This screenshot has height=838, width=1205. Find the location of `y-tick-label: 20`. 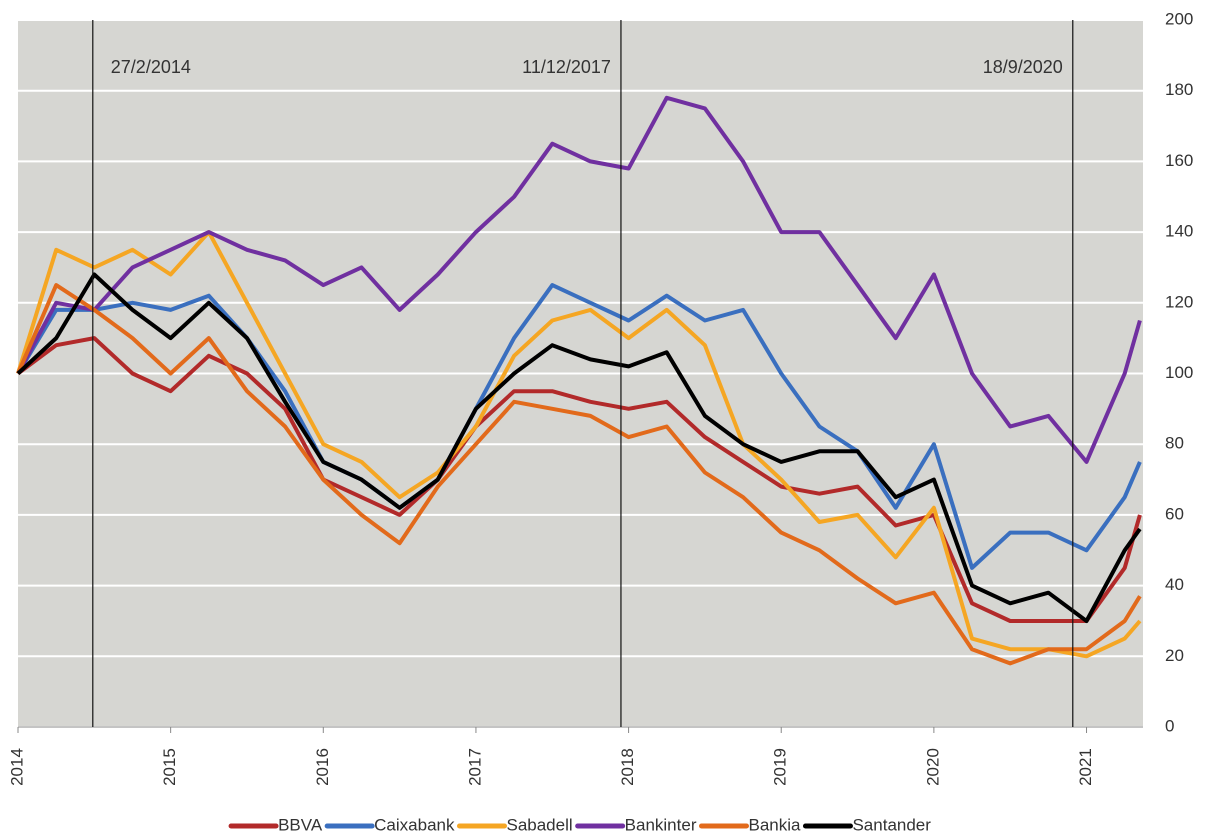

y-tick-label: 20 is located at coordinates (1174, 655).